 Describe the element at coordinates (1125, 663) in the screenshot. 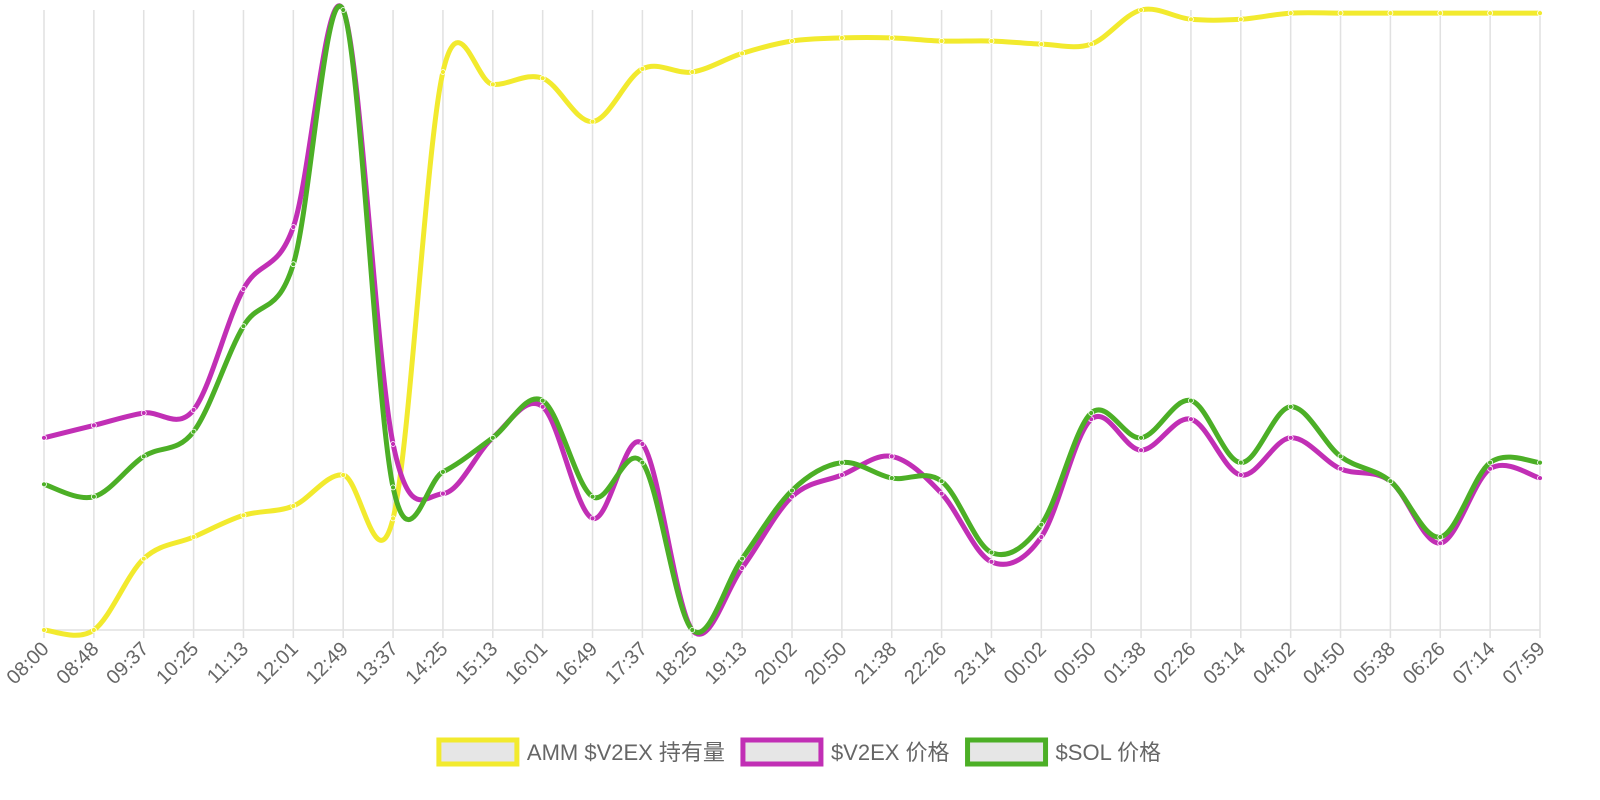

I see `x-tick-label: 01:38` at that location.